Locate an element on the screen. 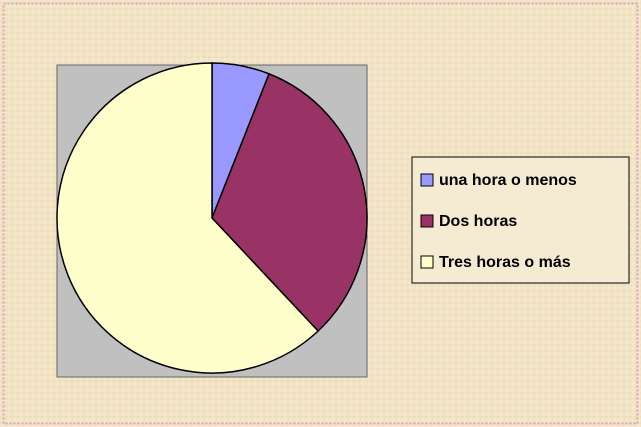 The image size is (641, 427). legend-label: una hora o menos is located at coordinates (508, 180).